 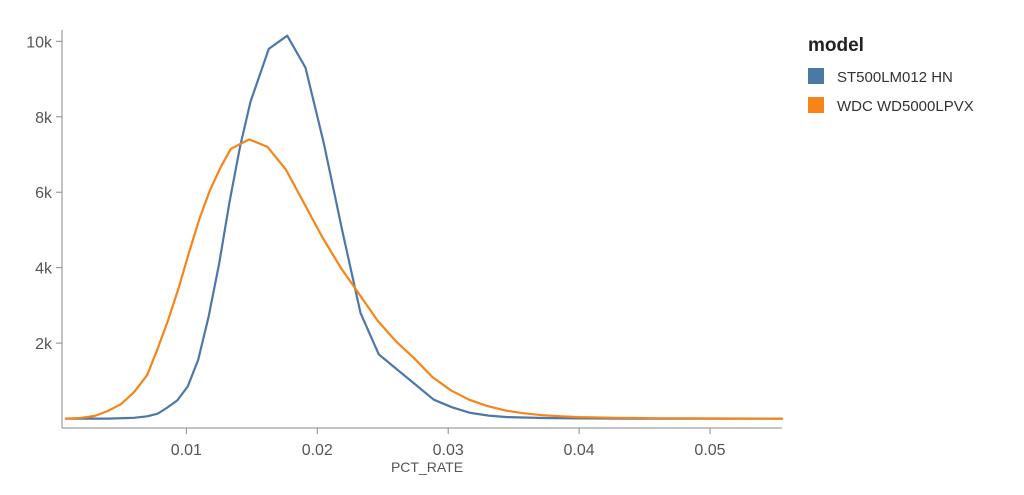 I want to click on x-tick-label: 0.04, so click(x=579, y=450).